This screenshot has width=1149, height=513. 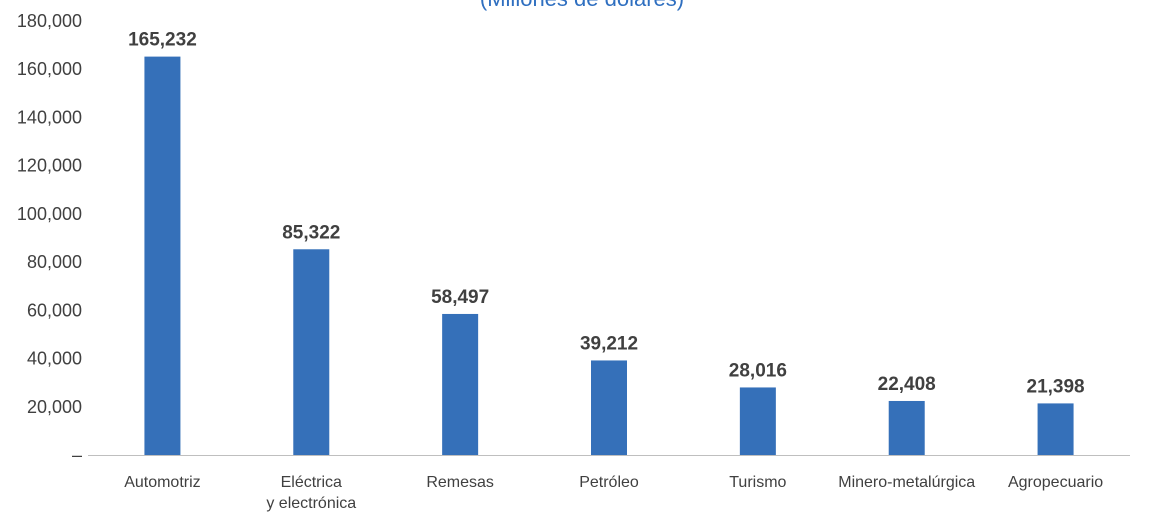 I want to click on data-label: 58,497, so click(x=460, y=297).